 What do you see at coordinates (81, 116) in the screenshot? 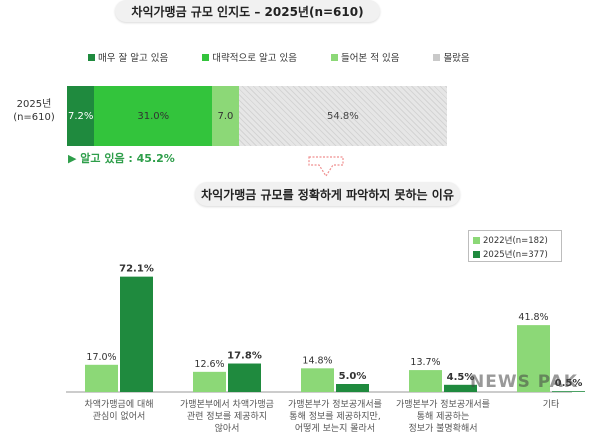
I see `stack-segment: 7.2%` at bounding box center [81, 116].